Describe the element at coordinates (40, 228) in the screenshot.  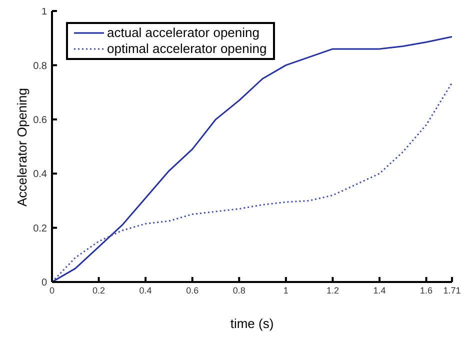
I see `y-tick-label: 0.2` at that location.